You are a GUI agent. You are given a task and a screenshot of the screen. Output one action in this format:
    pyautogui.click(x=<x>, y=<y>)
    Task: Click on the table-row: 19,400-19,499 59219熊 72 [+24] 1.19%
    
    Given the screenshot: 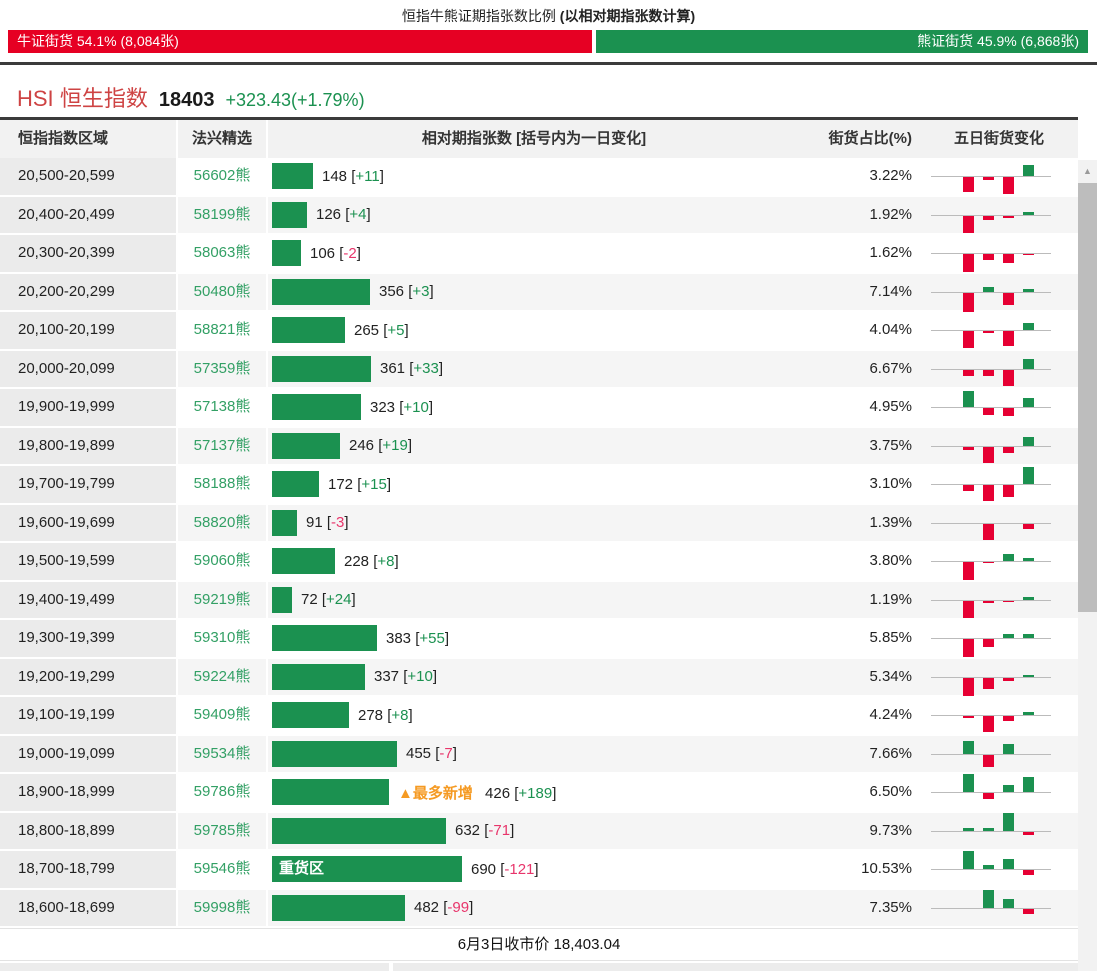 What is the action you would take?
    pyautogui.click(x=539, y=600)
    